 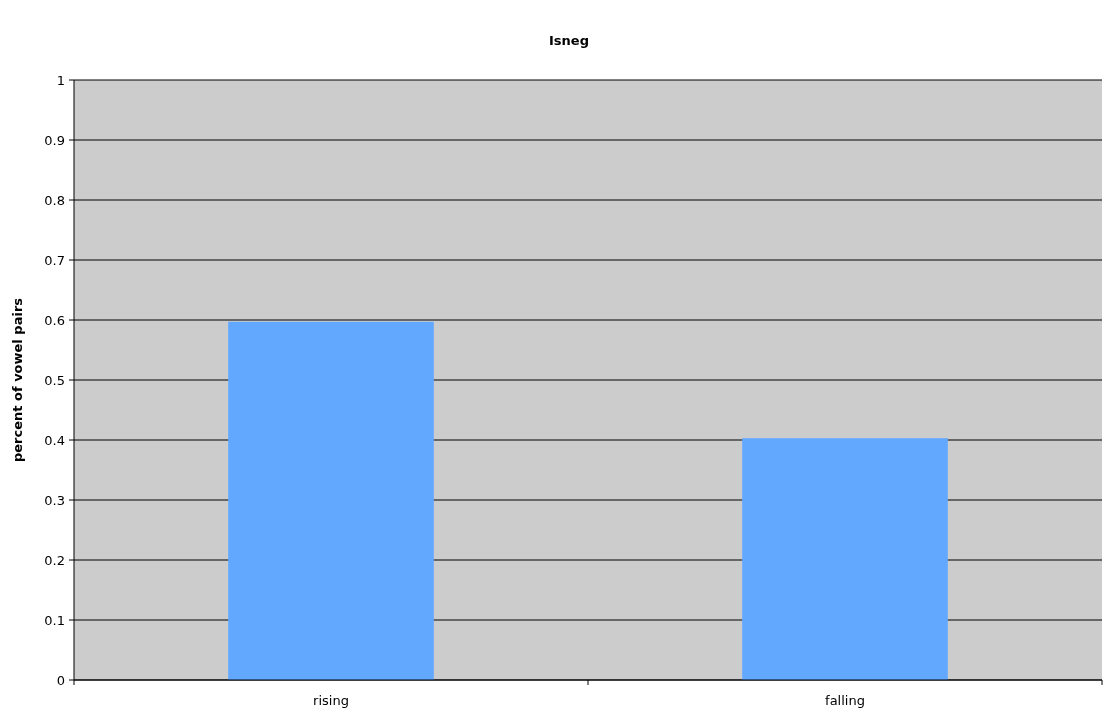 I want to click on y-tick-label: 1, so click(x=60, y=80).